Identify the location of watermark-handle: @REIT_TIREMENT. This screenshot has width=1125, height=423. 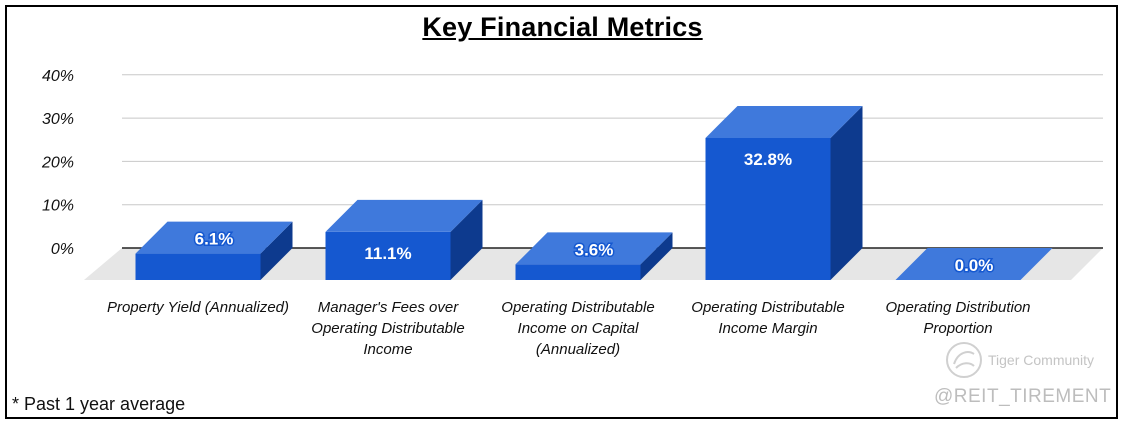
(1023, 396).